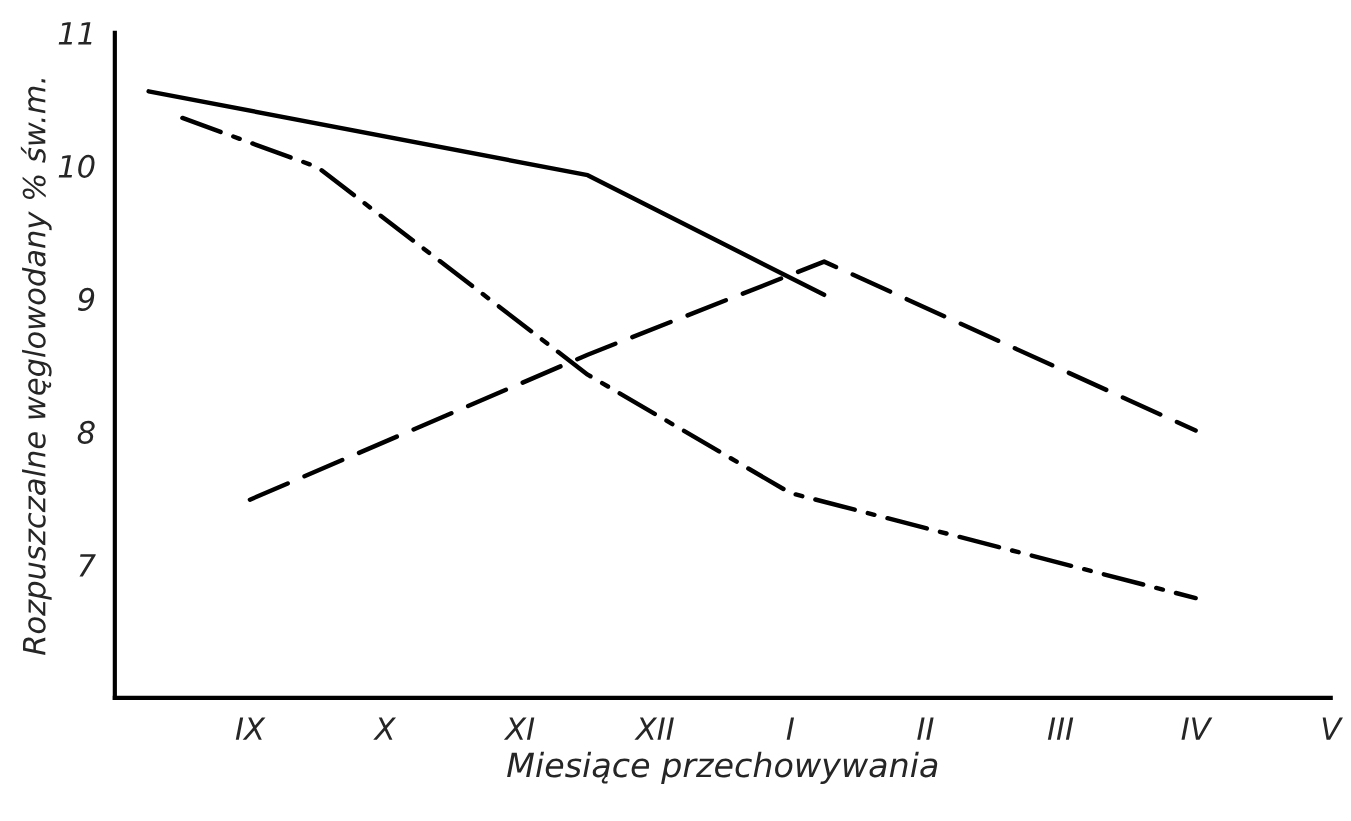 The width and height of the screenshot is (1351, 821). What do you see at coordinates (1332, 728) in the screenshot?
I see `x-tick-label: V` at bounding box center [1332, 728].